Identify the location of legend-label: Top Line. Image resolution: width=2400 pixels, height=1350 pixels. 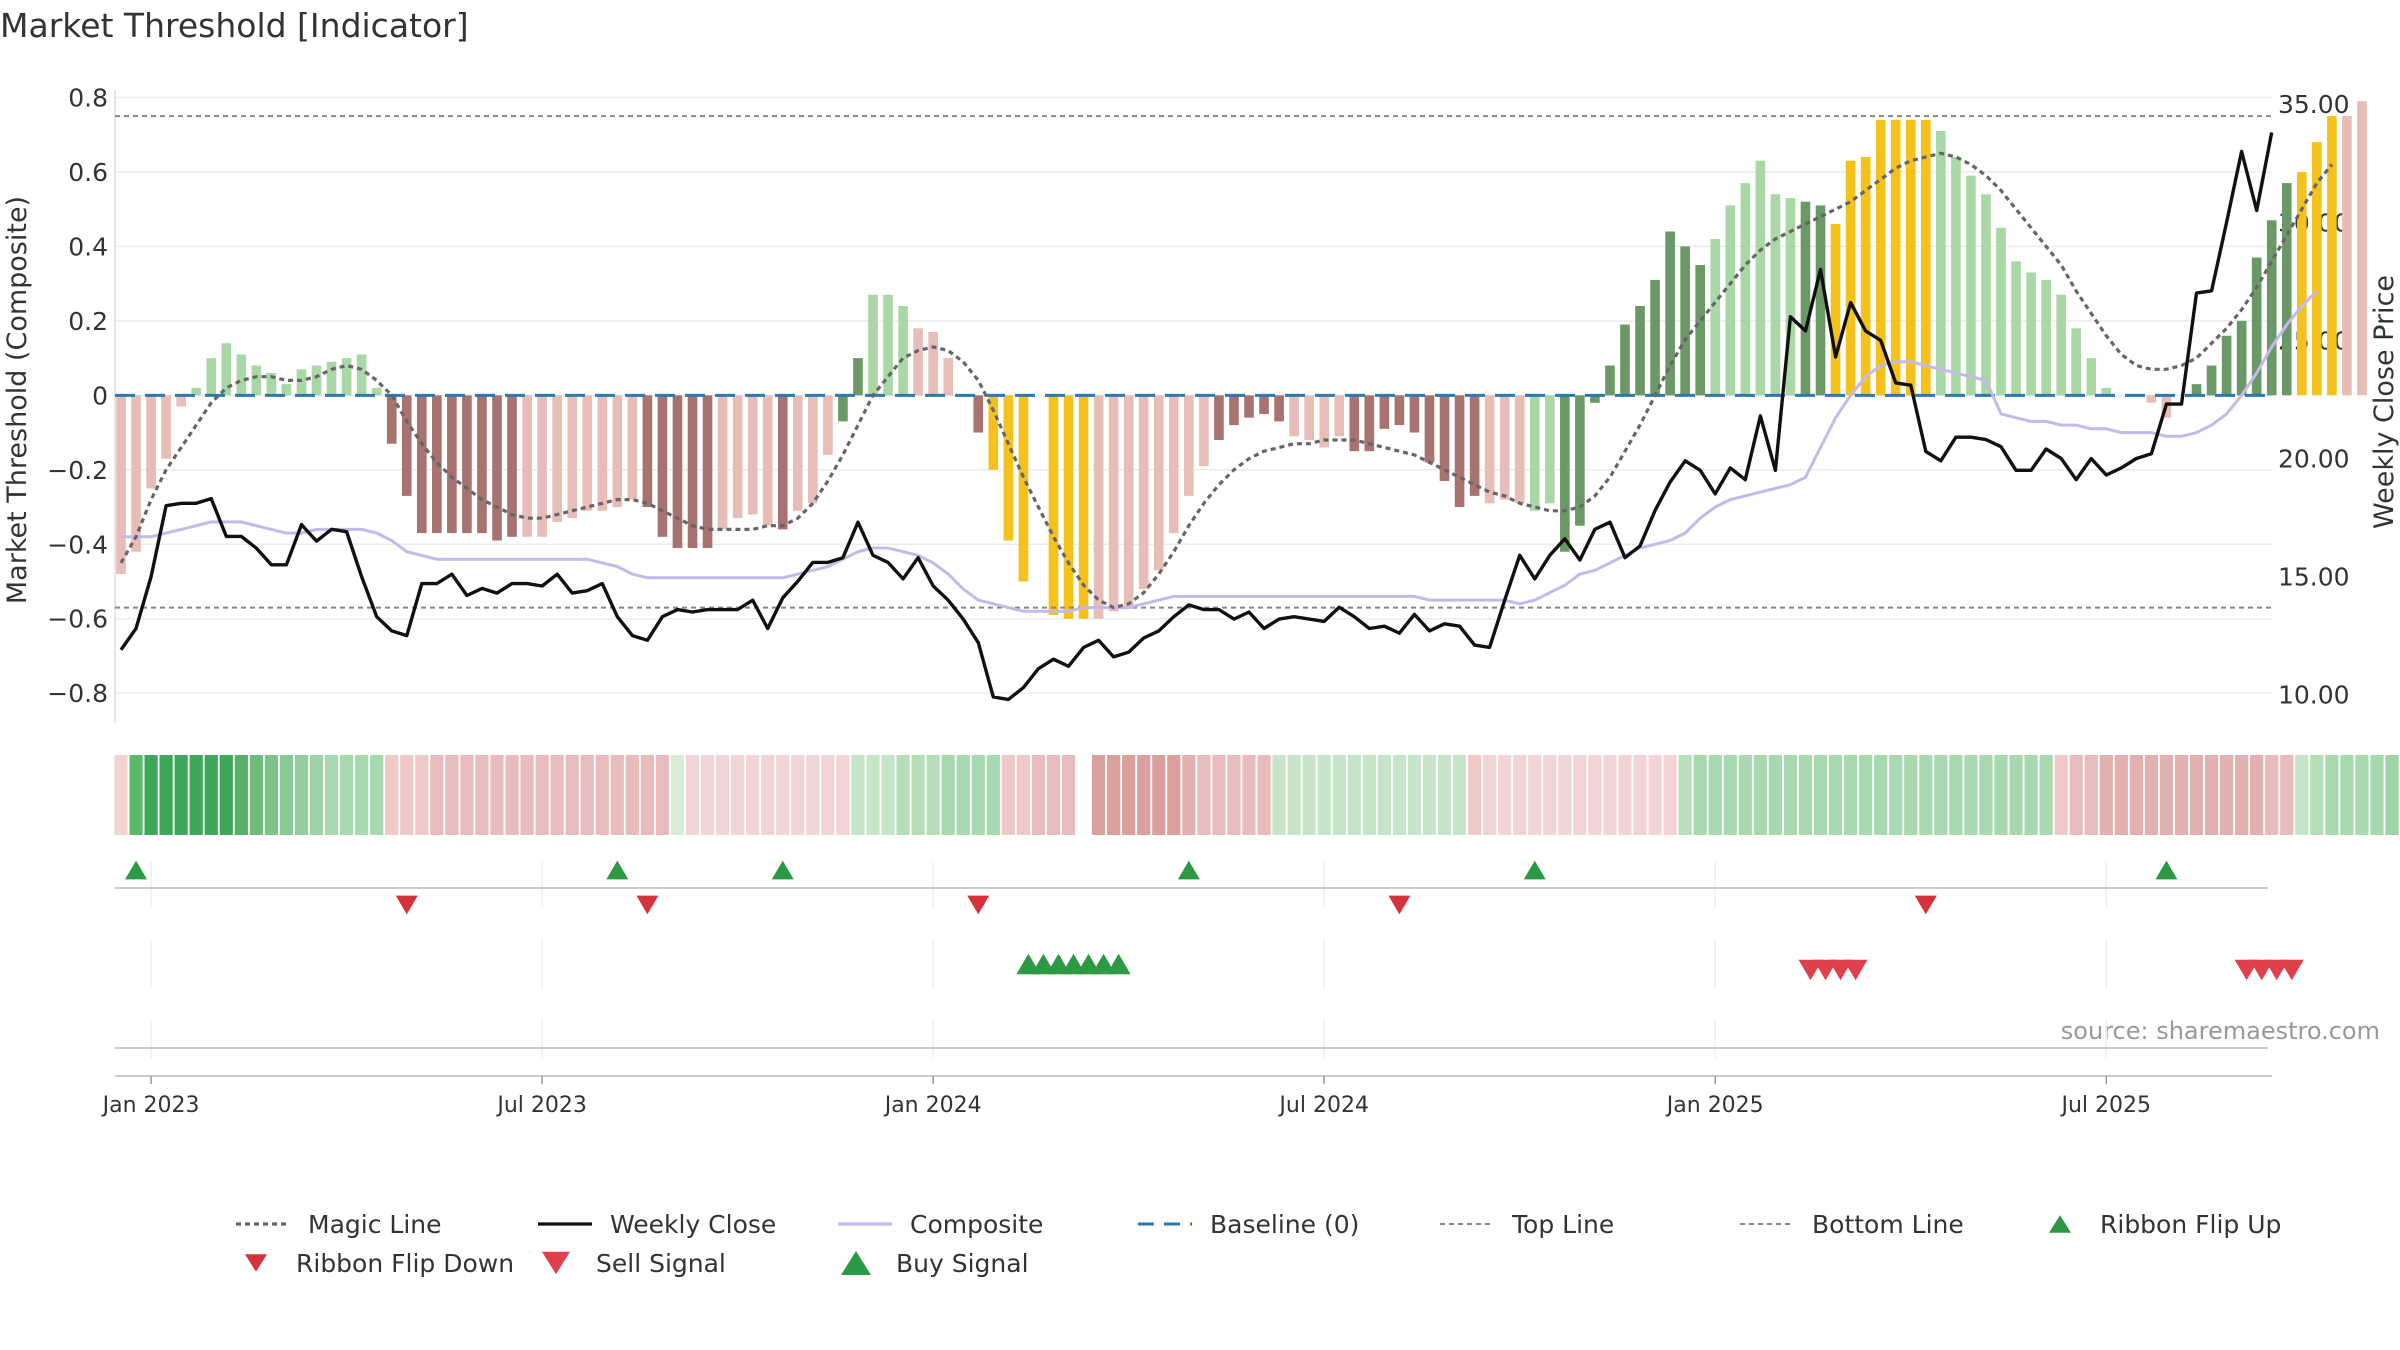
(1562, 1224).